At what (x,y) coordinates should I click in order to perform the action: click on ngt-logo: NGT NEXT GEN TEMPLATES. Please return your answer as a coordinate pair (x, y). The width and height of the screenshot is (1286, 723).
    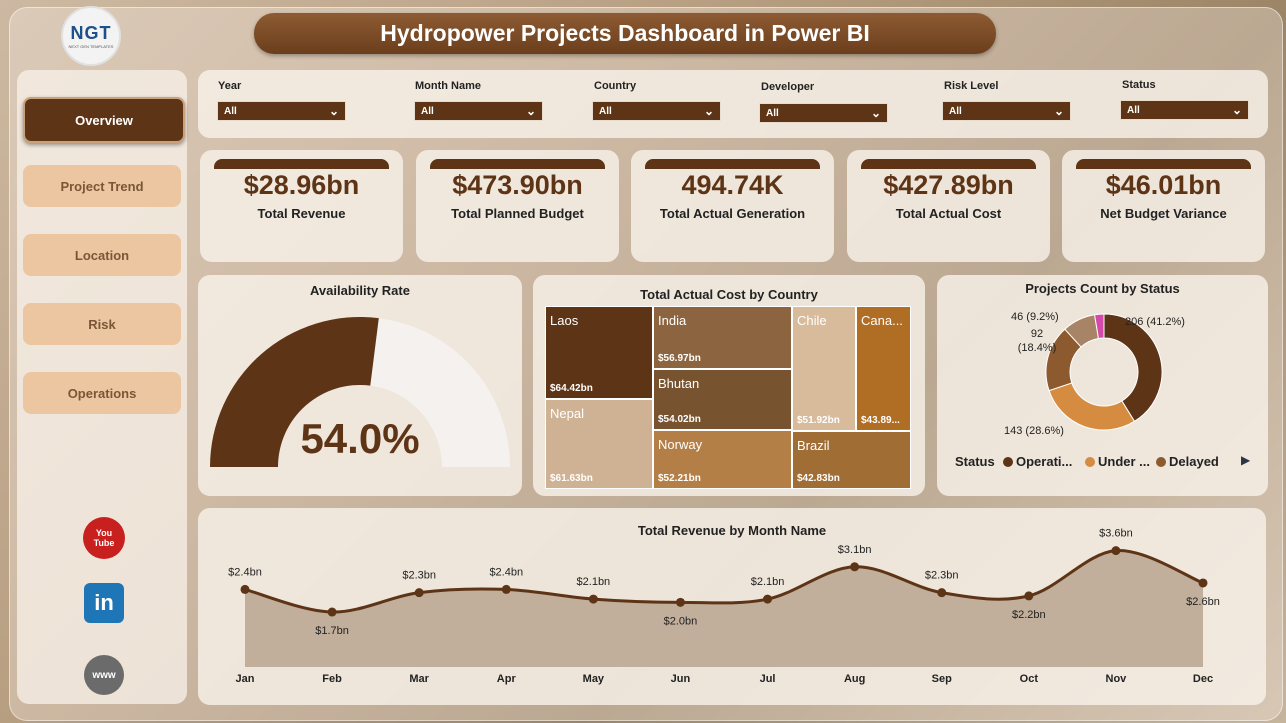
    Looking at the image, I should click on (91, 36).